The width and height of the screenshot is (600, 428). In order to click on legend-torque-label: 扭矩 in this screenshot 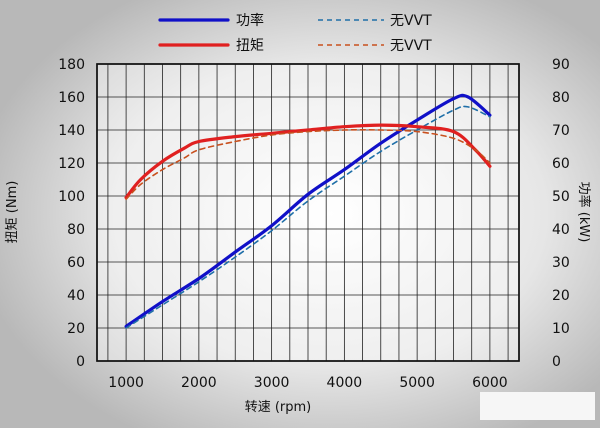, I will do `click(250, 46)`.